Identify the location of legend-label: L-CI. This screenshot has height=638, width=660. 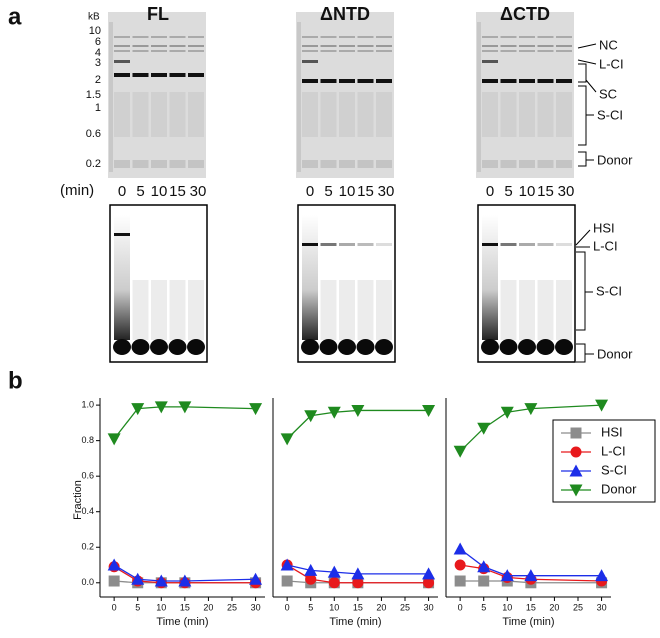
(613, 450).